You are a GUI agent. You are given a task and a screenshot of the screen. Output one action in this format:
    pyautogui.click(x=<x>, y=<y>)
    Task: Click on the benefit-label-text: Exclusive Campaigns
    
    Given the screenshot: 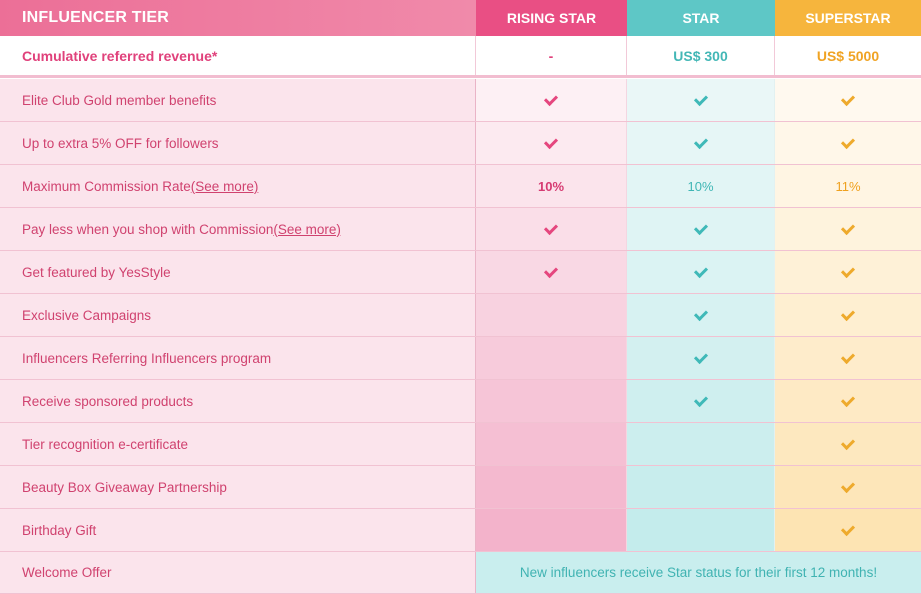 What is the action you would take?
    pyautogui.click(x=87, y=315)
    